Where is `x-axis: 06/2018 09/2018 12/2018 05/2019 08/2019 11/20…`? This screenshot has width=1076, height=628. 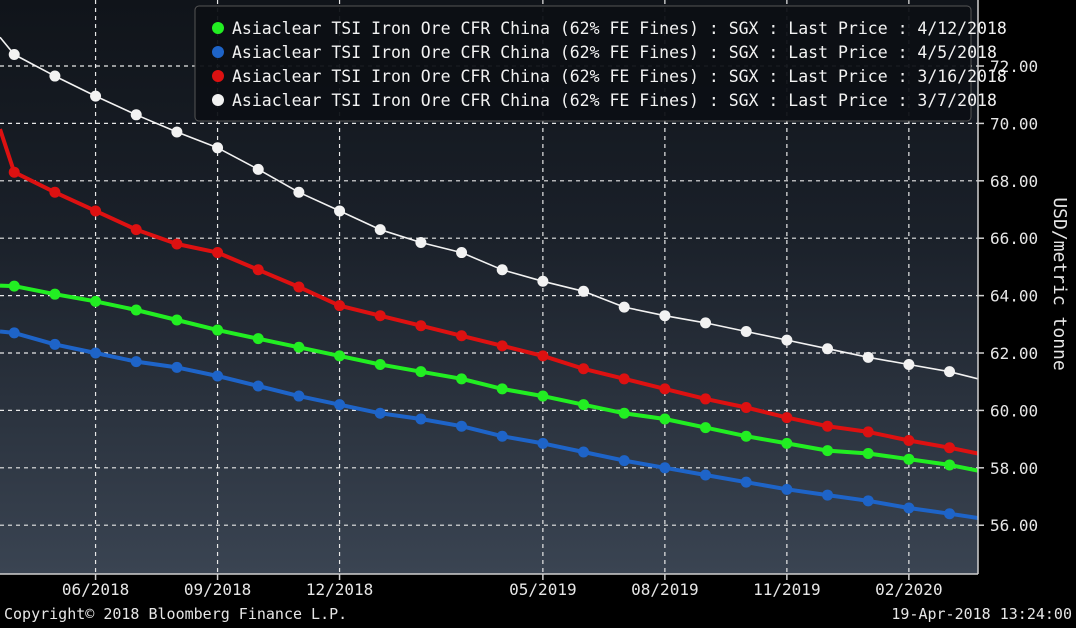
x-axis: 06/2018 09/2018 12/2018 05/2019 08/2019 11/20… is located at coordinates (502, 586).